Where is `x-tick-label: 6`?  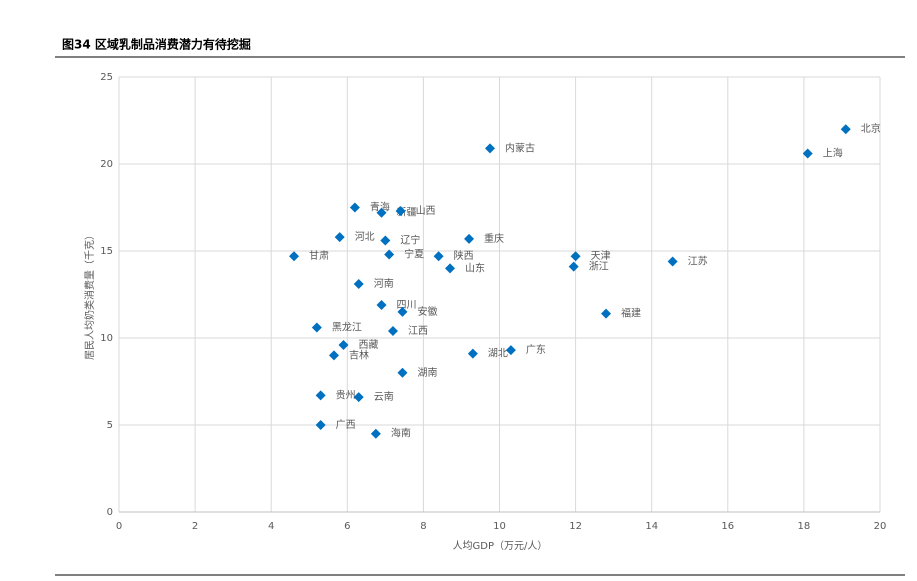 x-tick-label: 6 is located at coordinates (347, 526).